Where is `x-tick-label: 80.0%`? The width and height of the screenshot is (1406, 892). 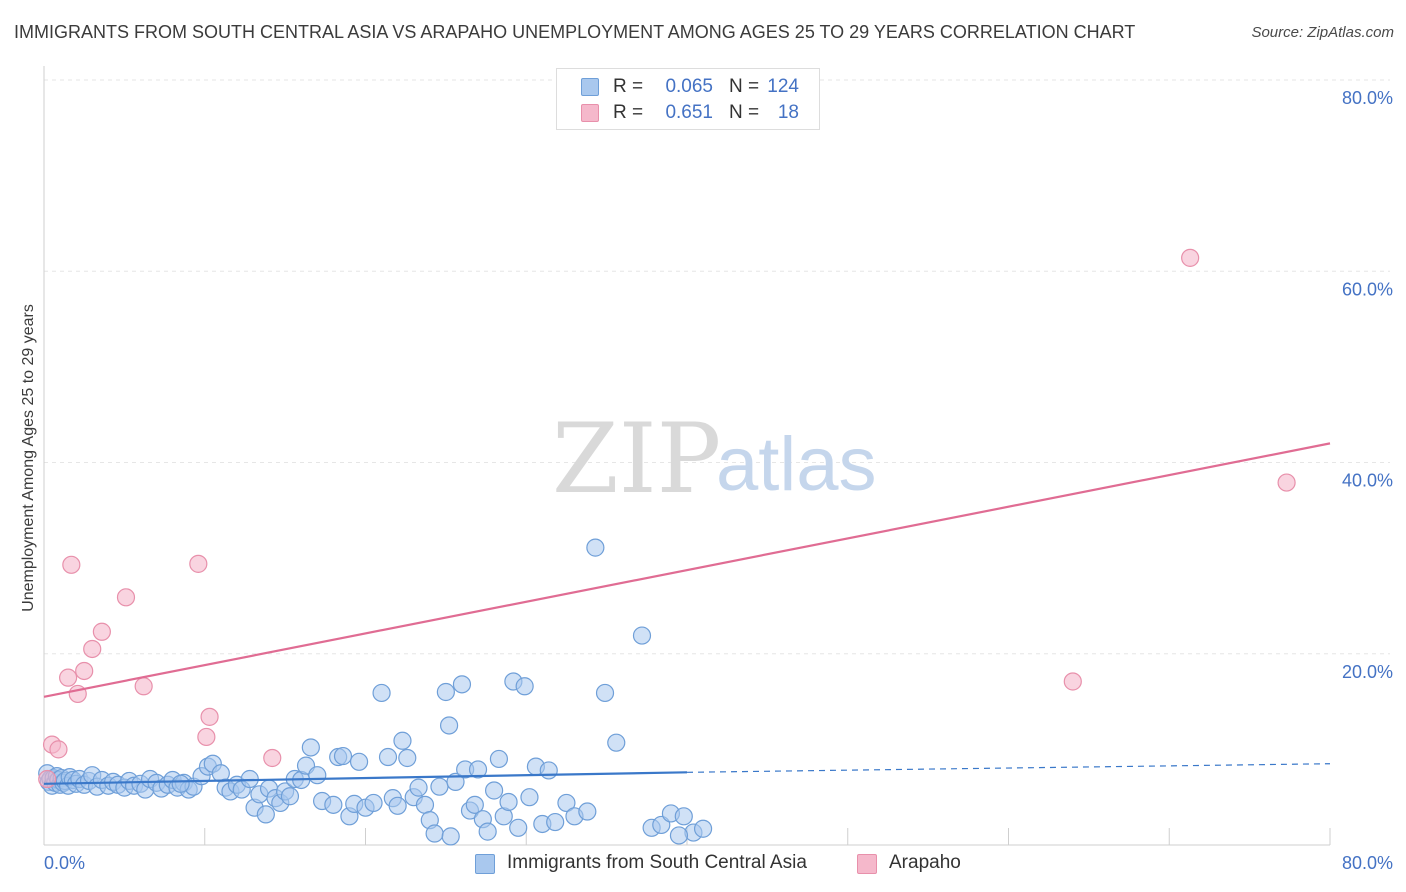 x-tick-label: 80.0% is located at coordinates (1367, 863).